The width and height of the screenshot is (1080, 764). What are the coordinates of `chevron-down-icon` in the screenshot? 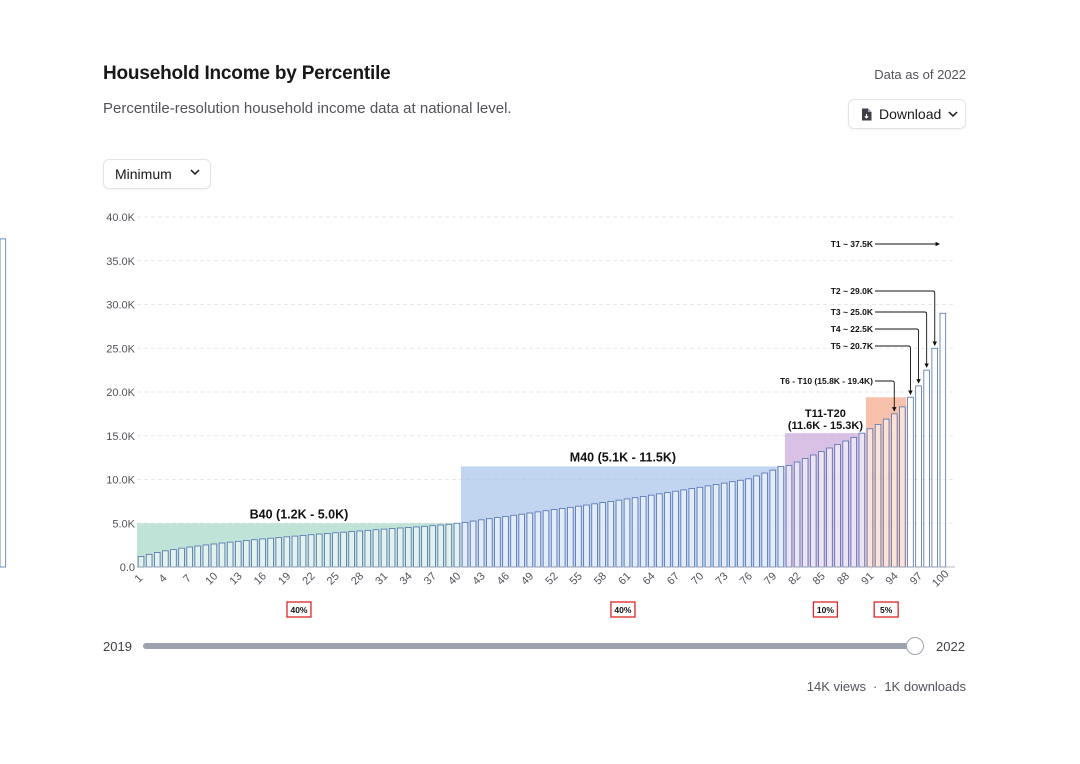 It's located at (953, 114).